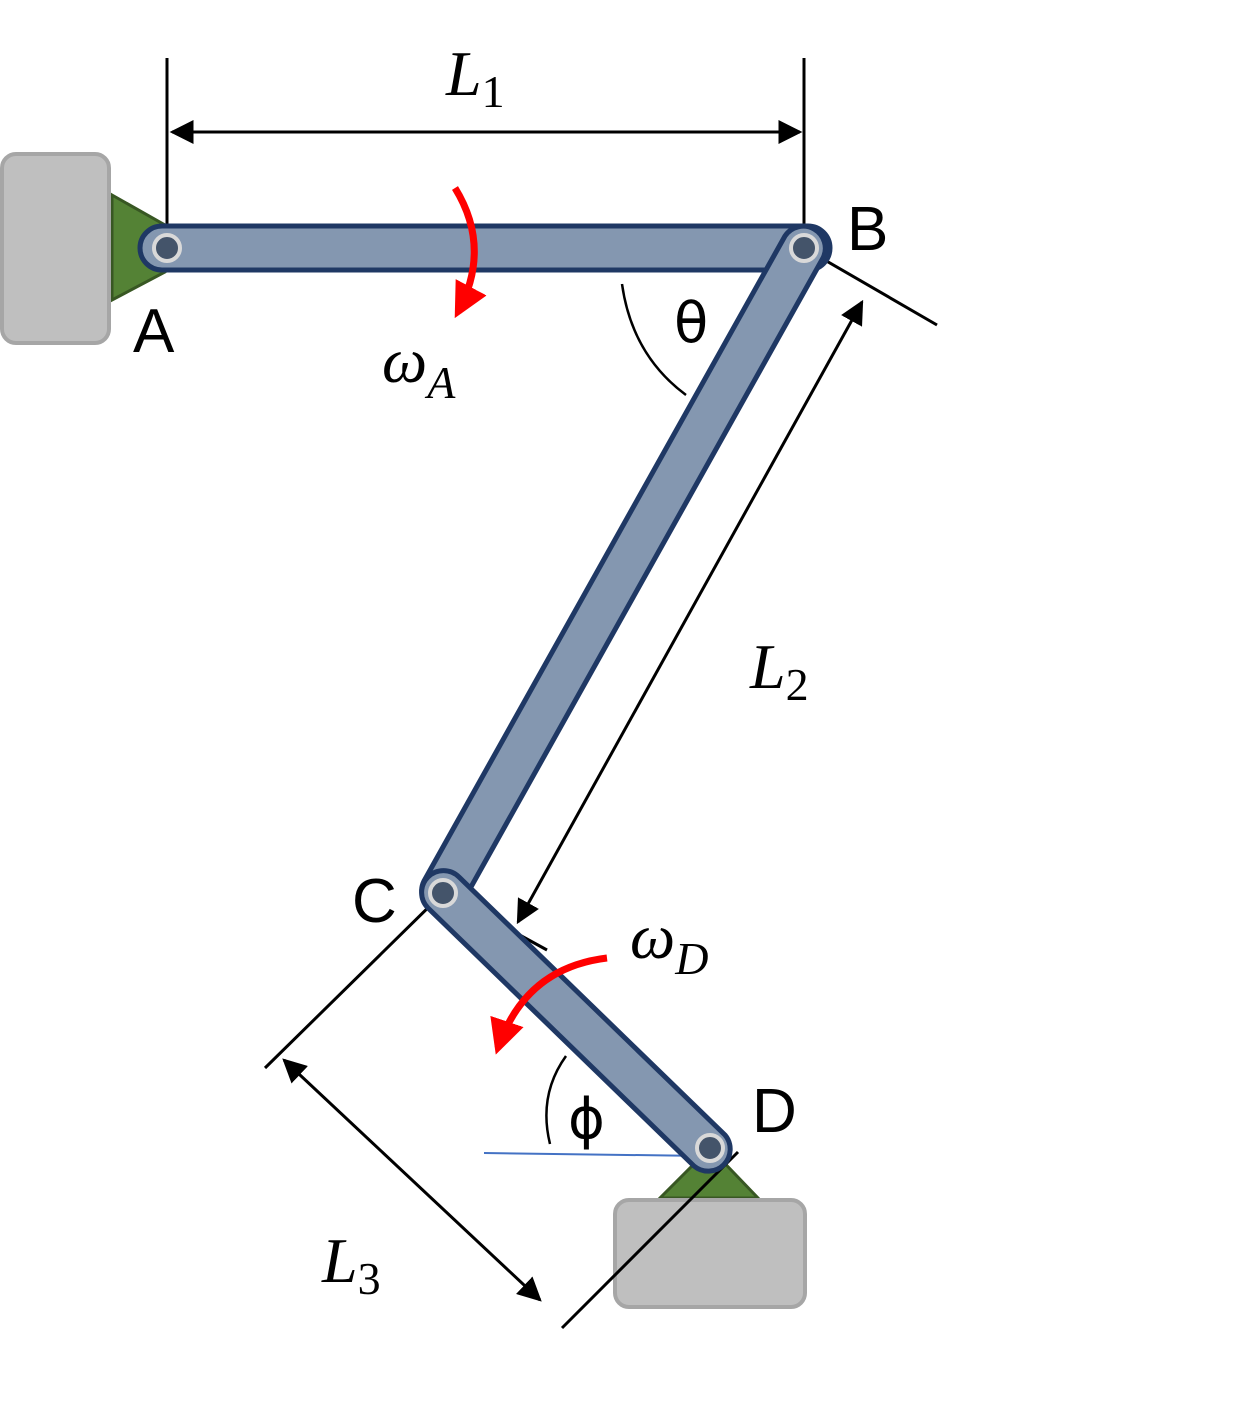  What do you see at coordinates (419, 366) in the screenshot?
I see `label-omega-a: ωA` at bounding box center [419, 366].